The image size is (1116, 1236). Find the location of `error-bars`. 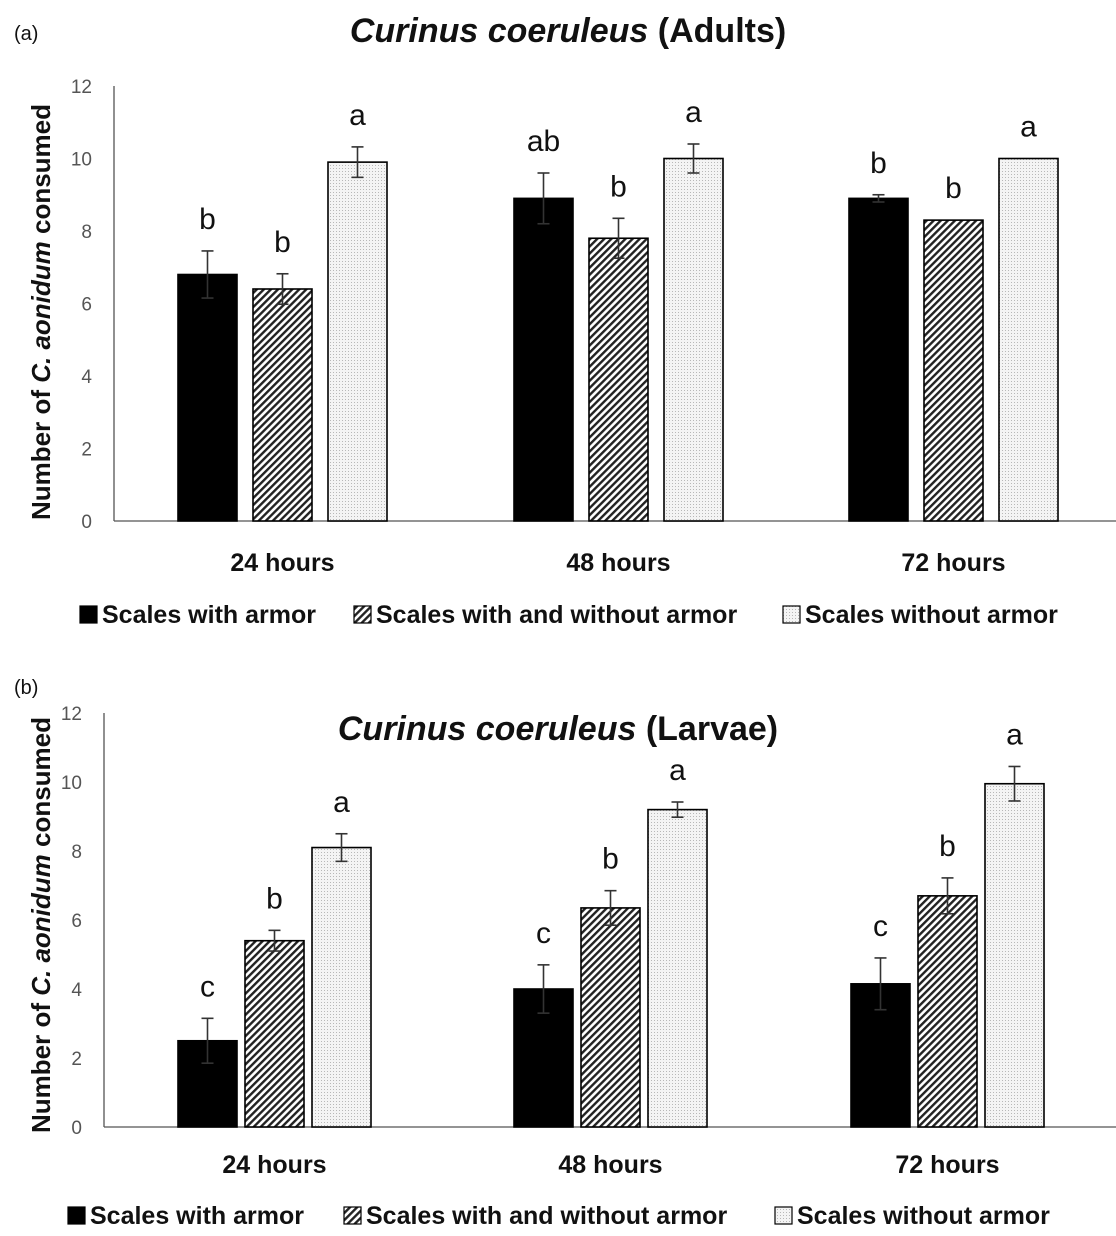

error-bars is located at coordinates (543, 224).